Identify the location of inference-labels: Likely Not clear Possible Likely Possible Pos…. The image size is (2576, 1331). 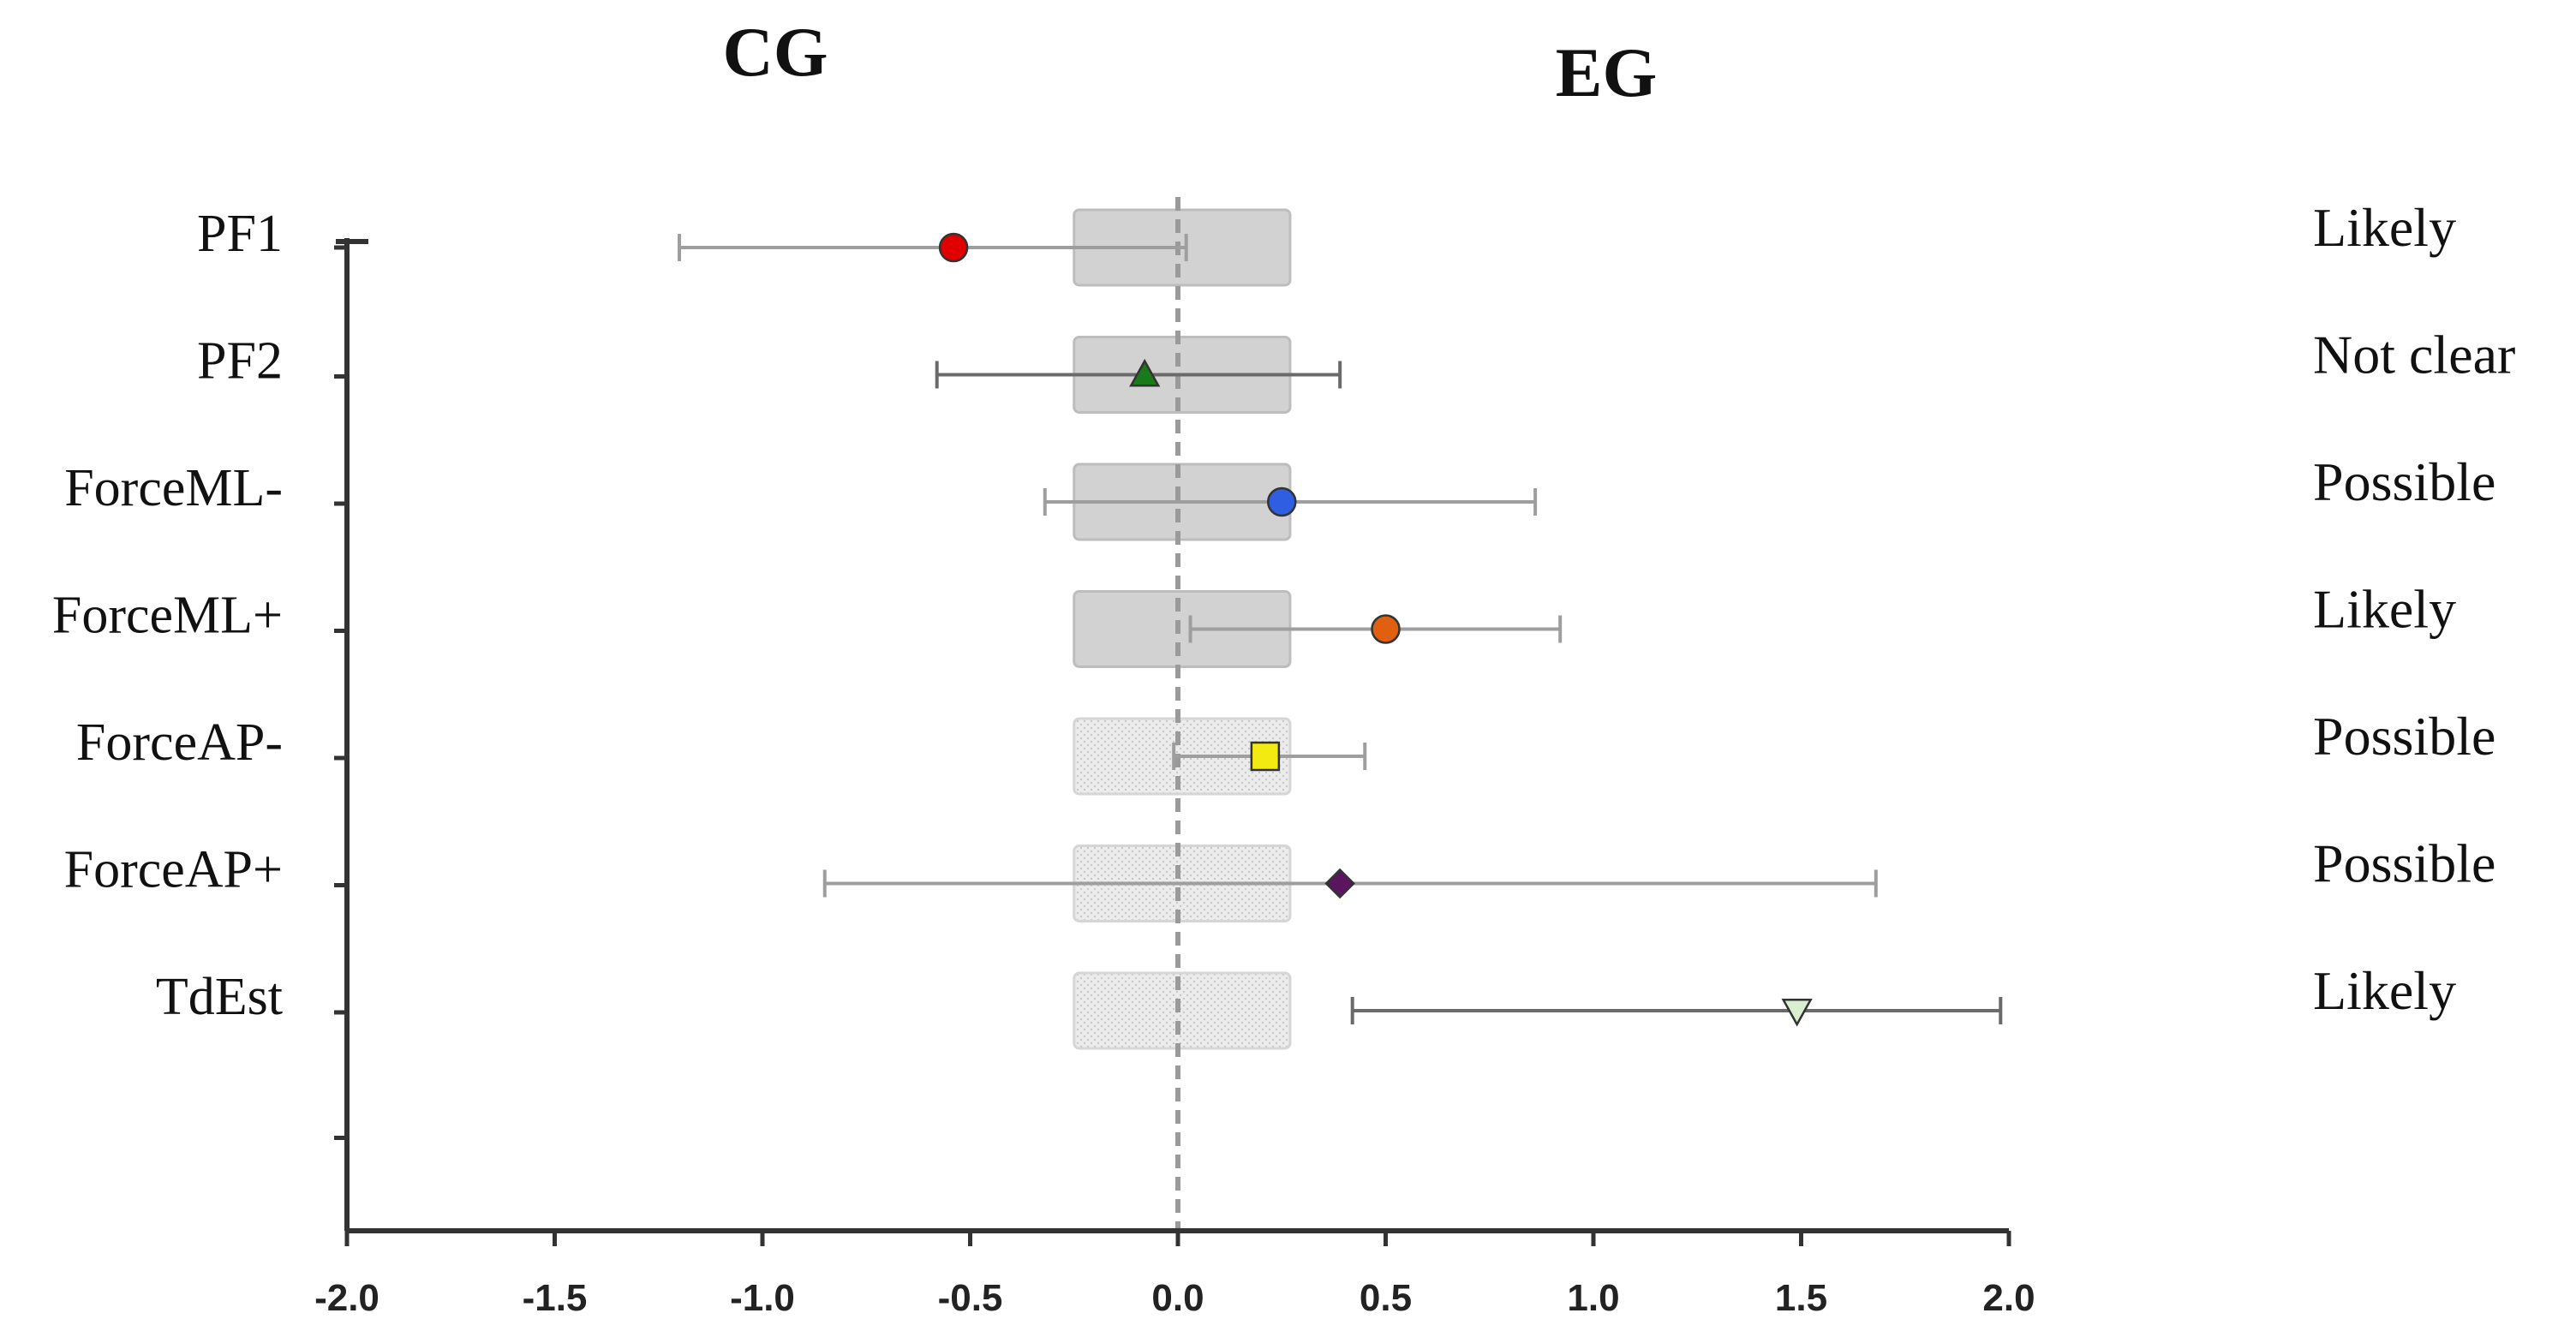
(2414, 609).